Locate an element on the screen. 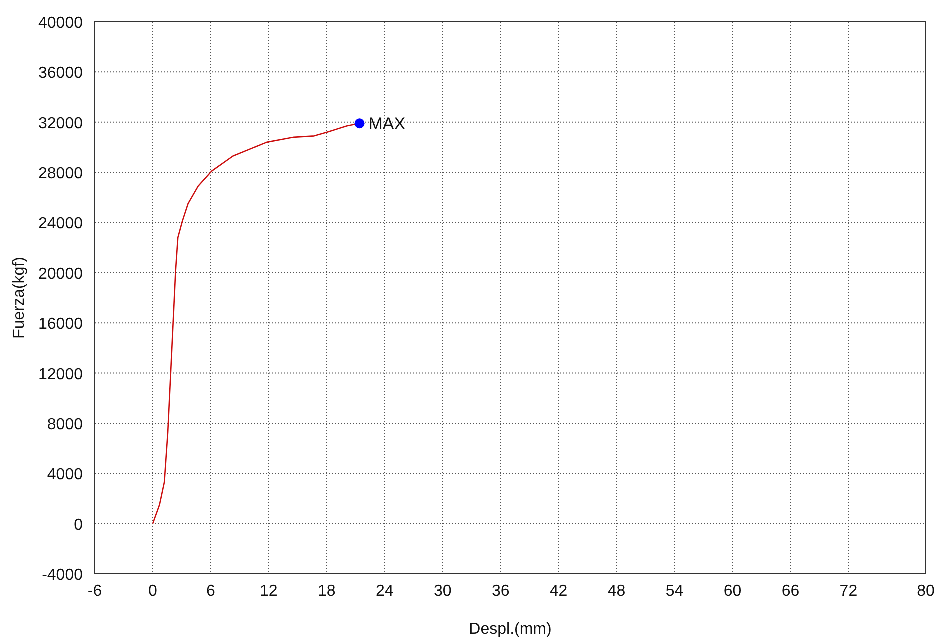 The height and width of the screenshot is (644, 942). y-tick-label: 0 is located at coordinates (79, 525).